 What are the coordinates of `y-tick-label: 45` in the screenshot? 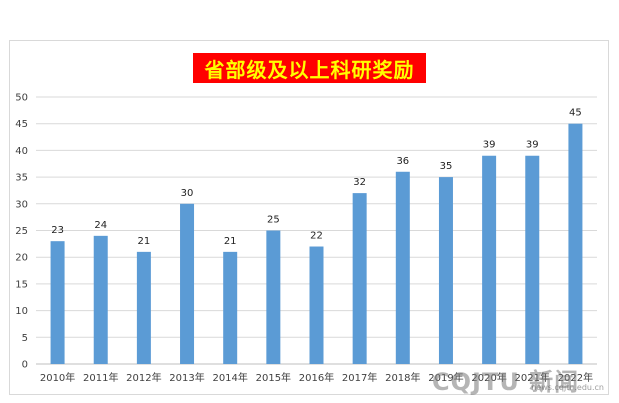 It's located at (21, 124).